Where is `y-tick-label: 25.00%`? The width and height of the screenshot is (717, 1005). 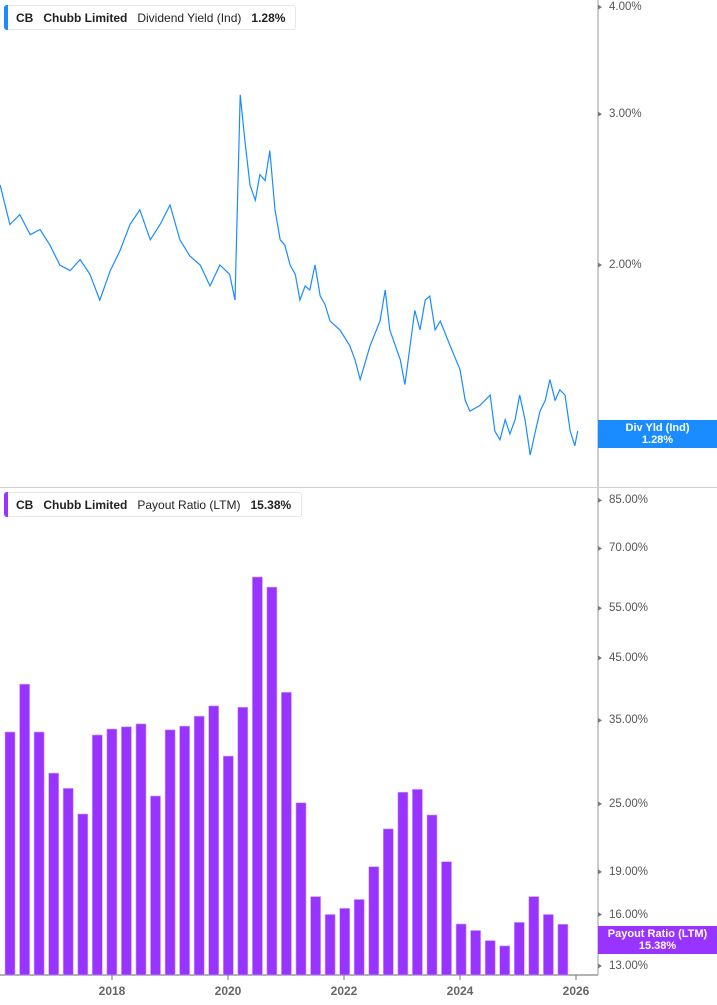
y-tick-label: 25.00% is located at coordinates (629, 803).